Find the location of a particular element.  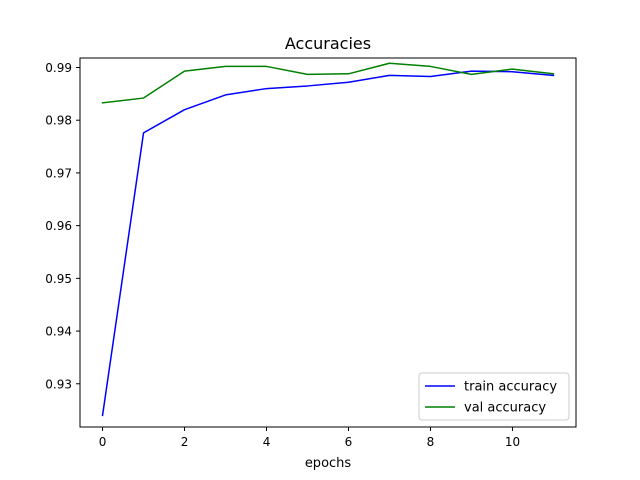

y-tick-label: 0.99 is located at coordinates (58, 68).